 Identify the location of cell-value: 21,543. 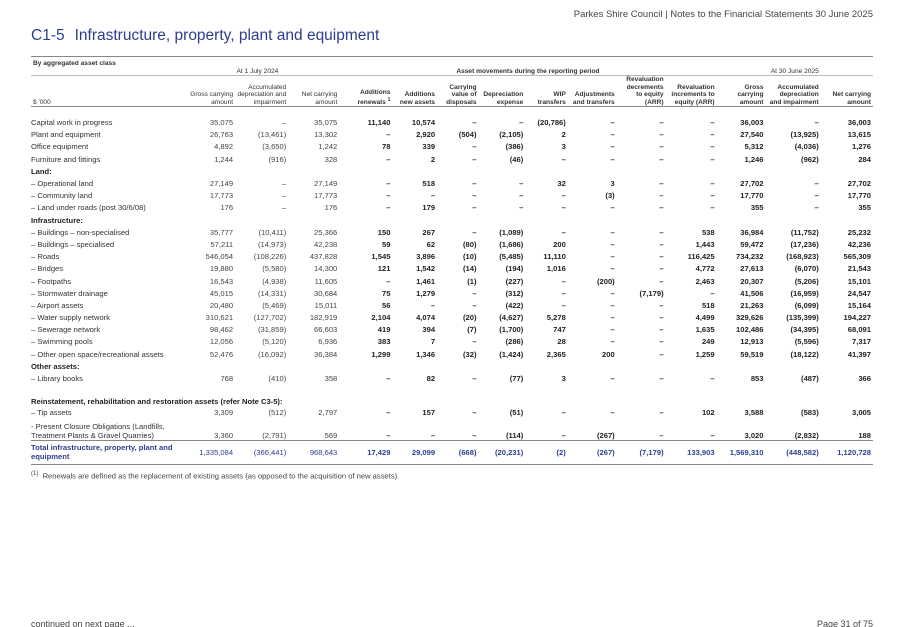
(859, 269).